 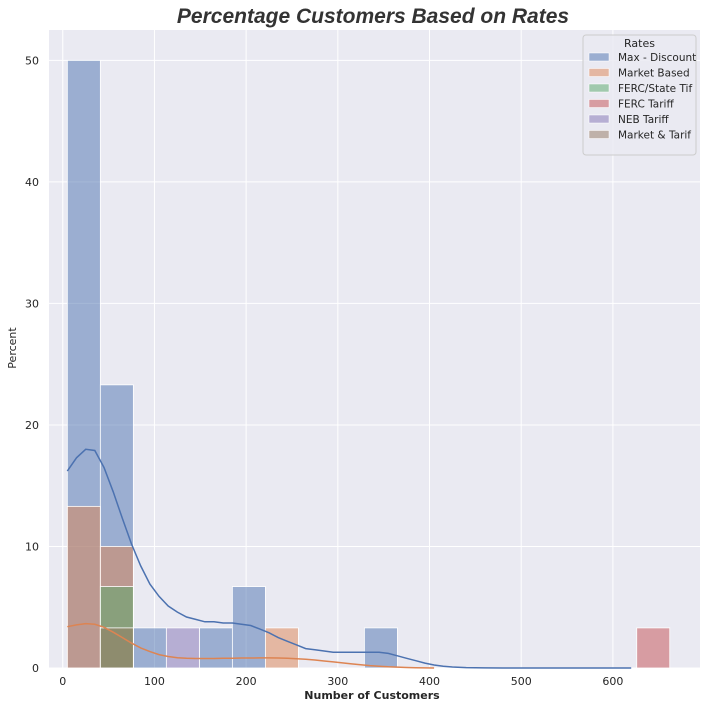 What do you see at coordinates (654, 74) in the screenshot?
I see `legend-label: Market Based` at bounding box center [654, 74].